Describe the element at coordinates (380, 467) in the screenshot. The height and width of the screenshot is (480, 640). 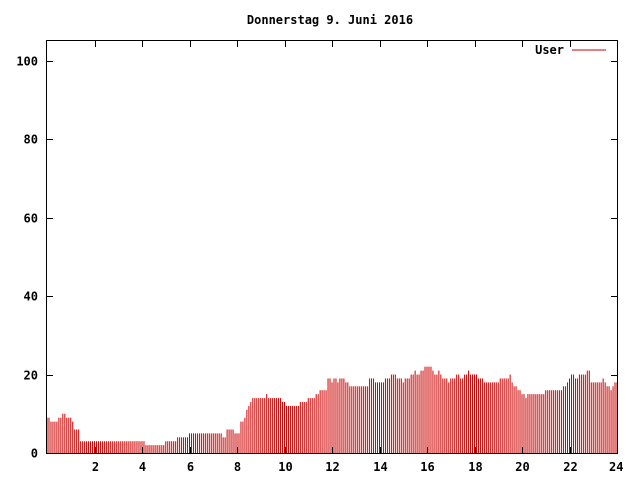
I see `x-tick-label: 14` at that location.